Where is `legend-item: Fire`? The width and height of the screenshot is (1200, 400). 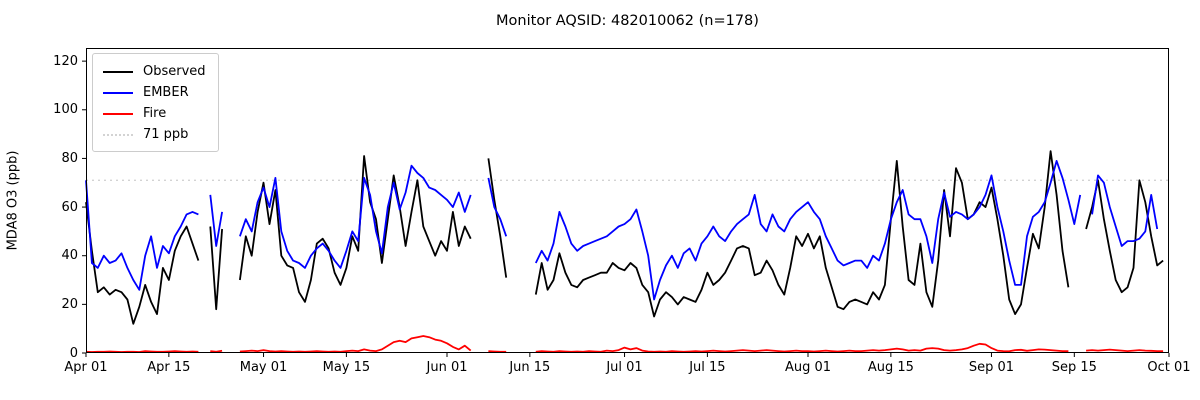
legend-item: Fire is located at coordinates (154, 113).